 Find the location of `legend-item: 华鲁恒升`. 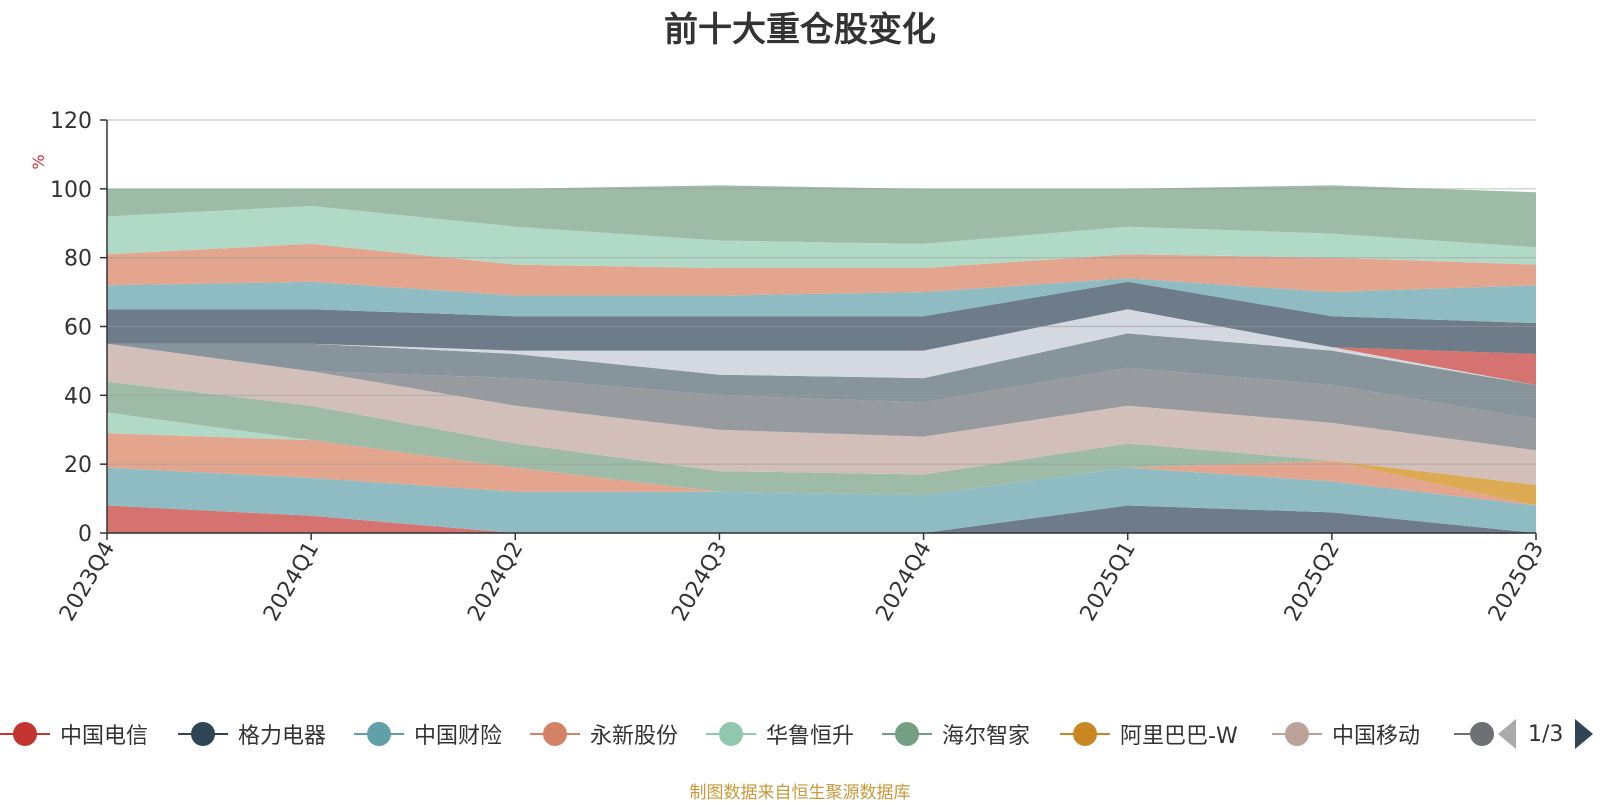

legend-item: 华鲁恒升 is located at coordinates (780, 734).